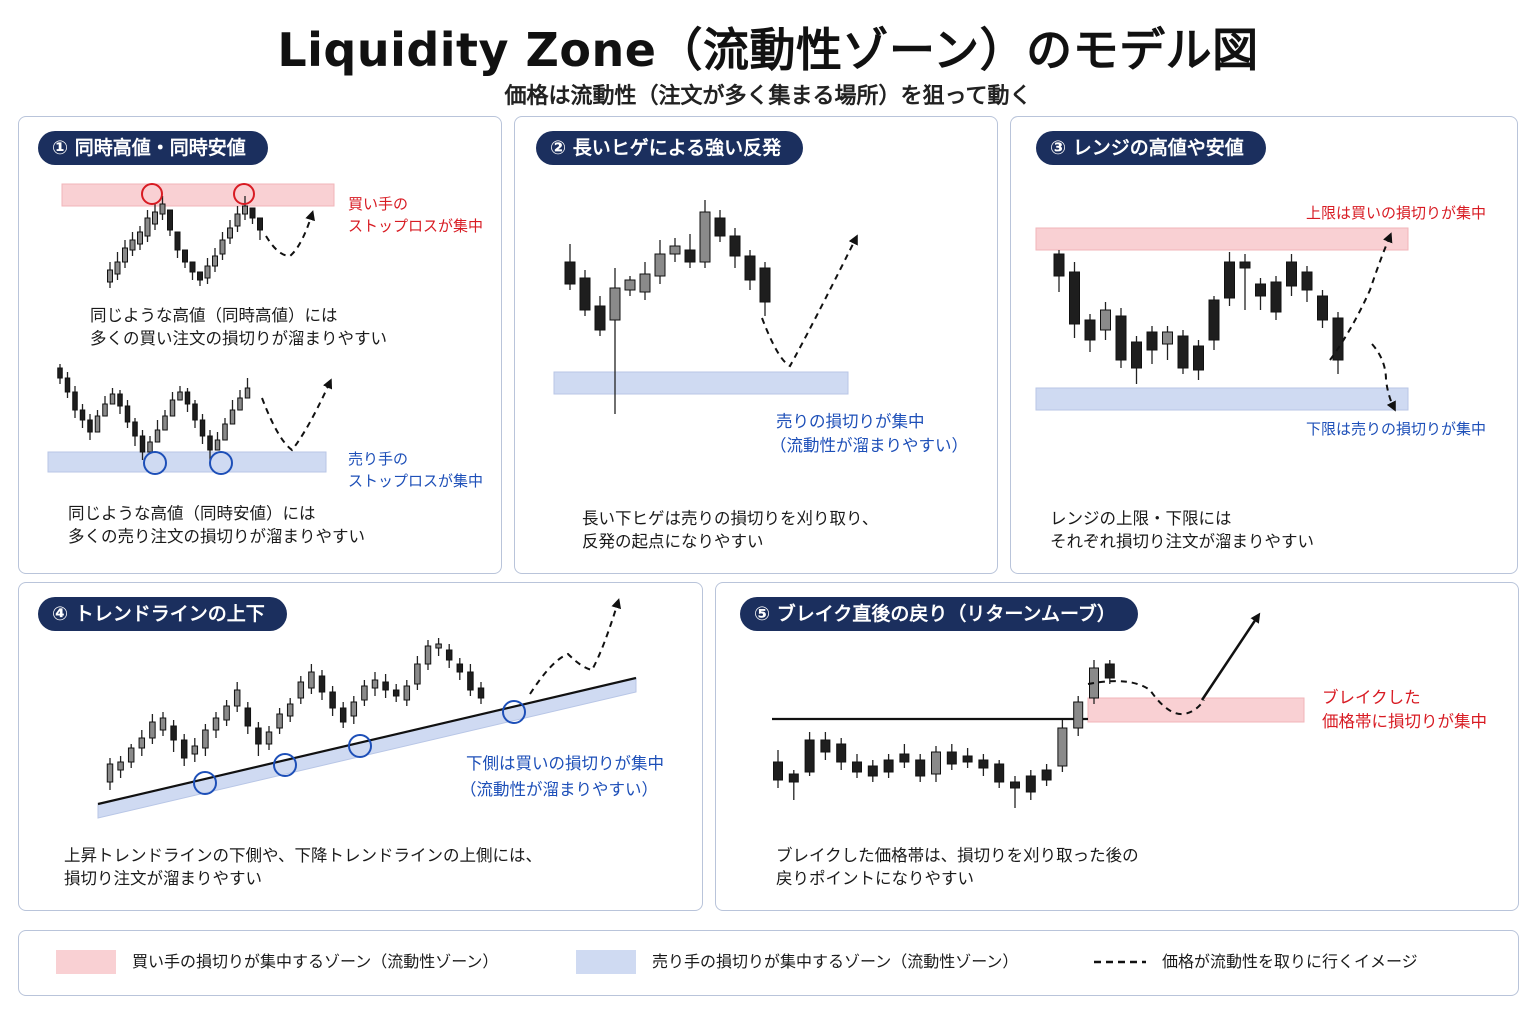 The width and height of the screenshot is (1536, 1024). What do you see at coordinates (701, 383) in the screenshot?
I see `p2-sell-zone` at bounding box center [701, 383].